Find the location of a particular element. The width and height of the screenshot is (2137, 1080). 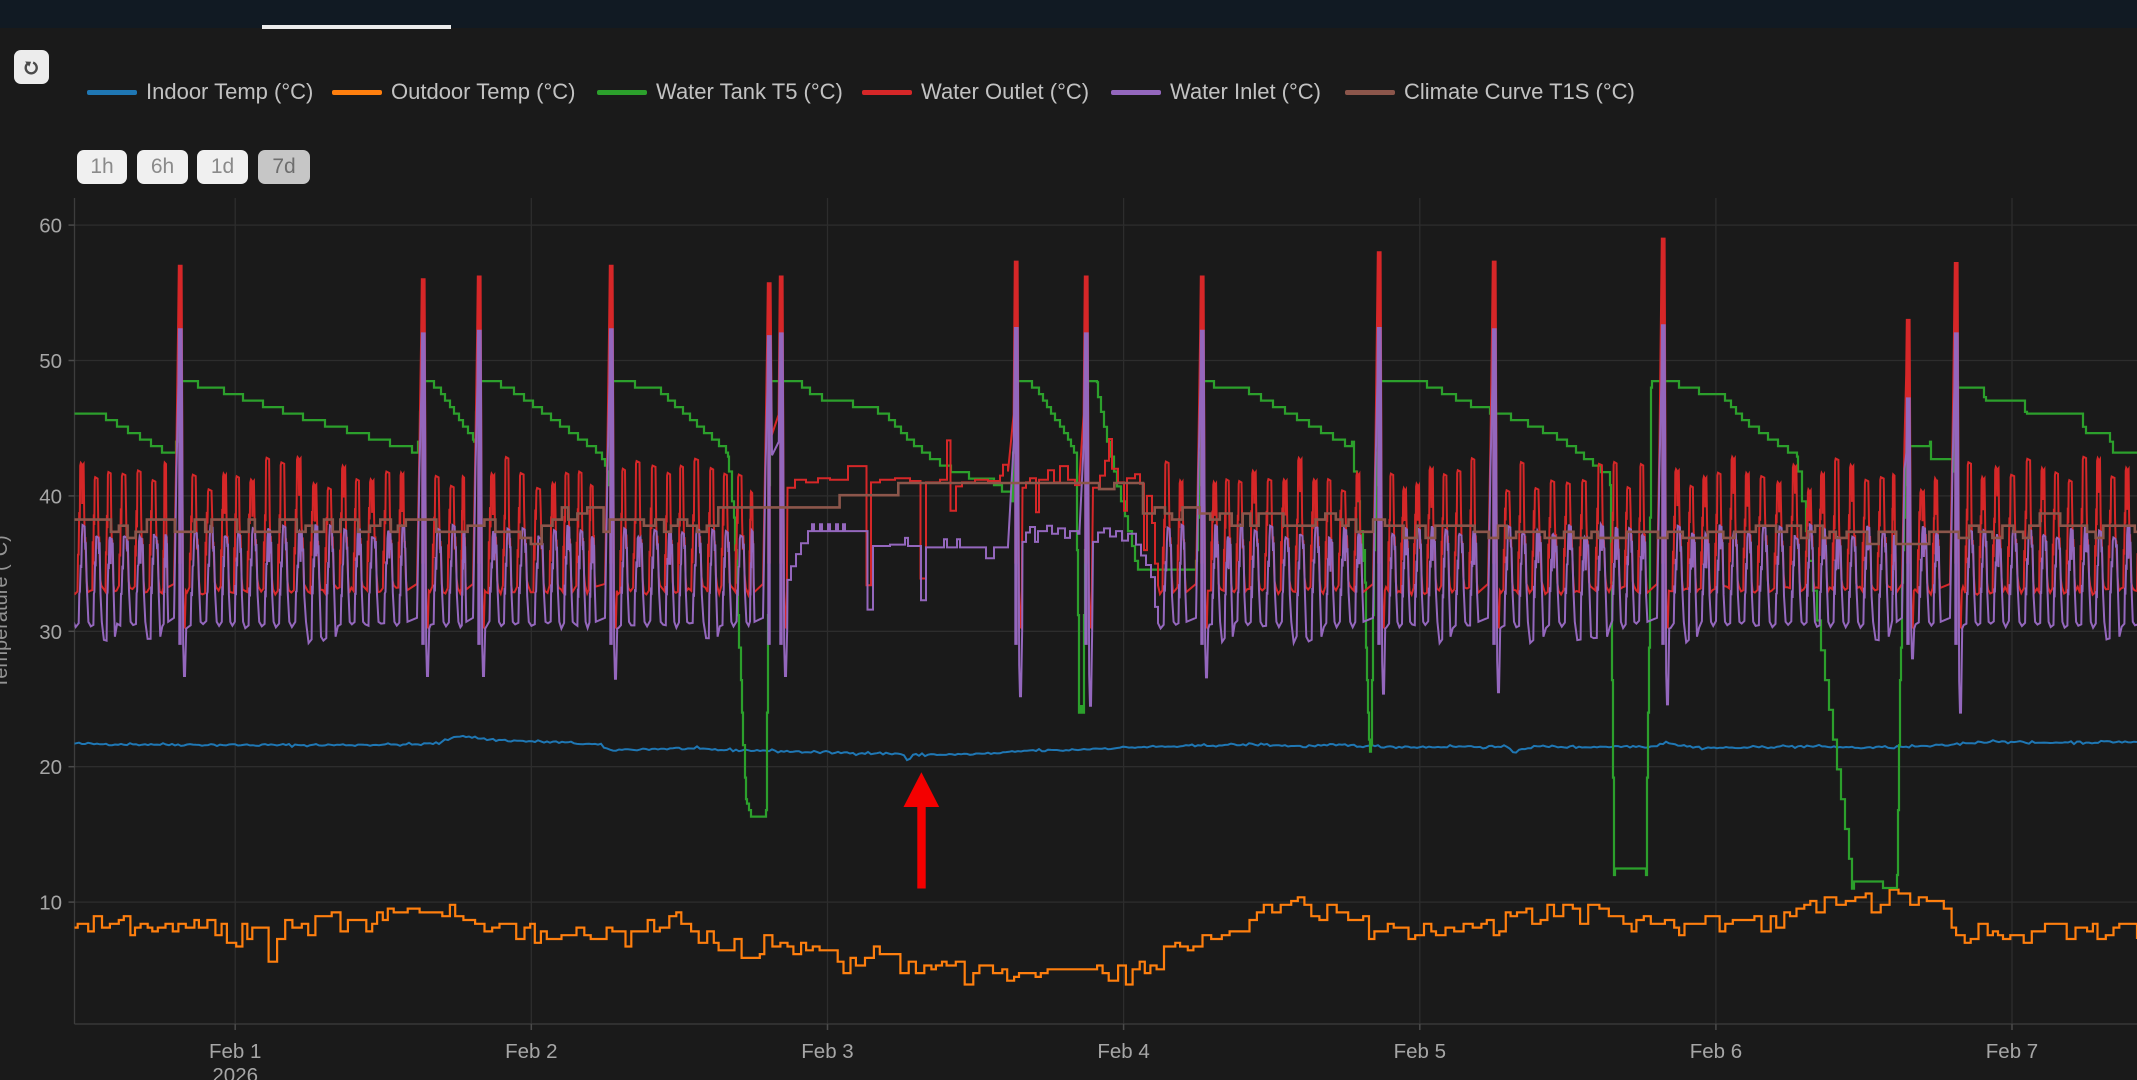

svg-text: 20 is located at coordinates (50, 767).